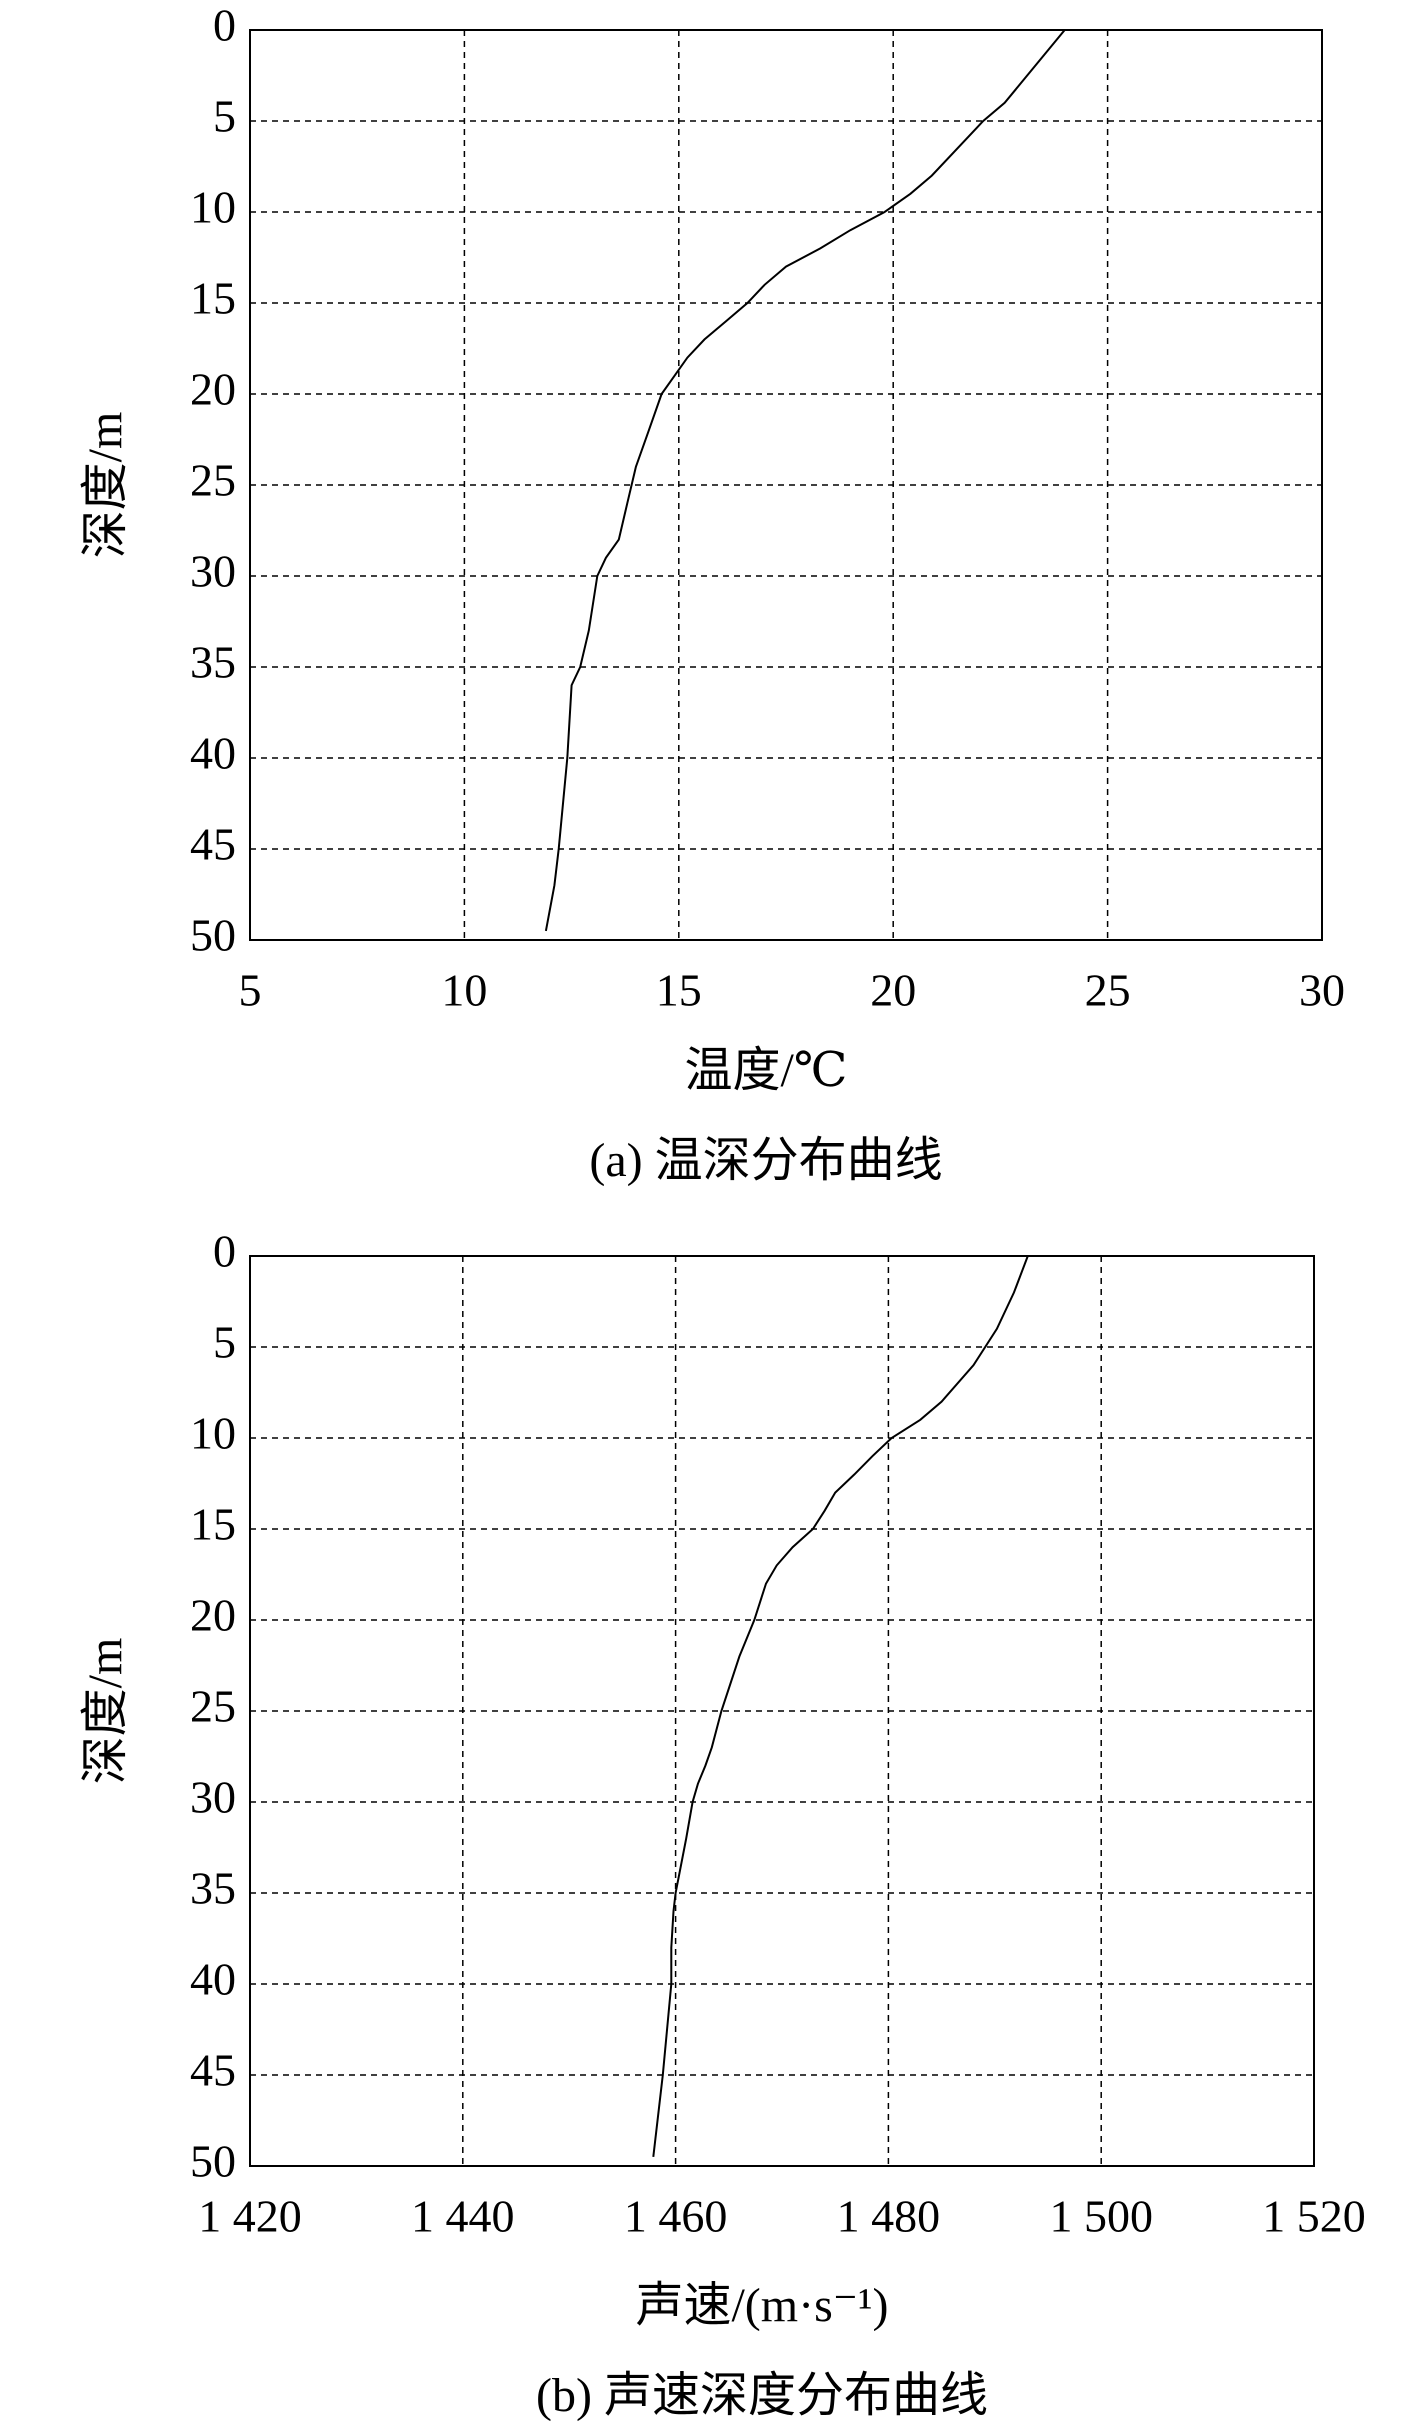 The image size is (1417, 2433). What do you see at coordinates (1101, 2216) in the screenshot?
I see `x-tick-label: 1 500` at bounding box center [1101, 2216].